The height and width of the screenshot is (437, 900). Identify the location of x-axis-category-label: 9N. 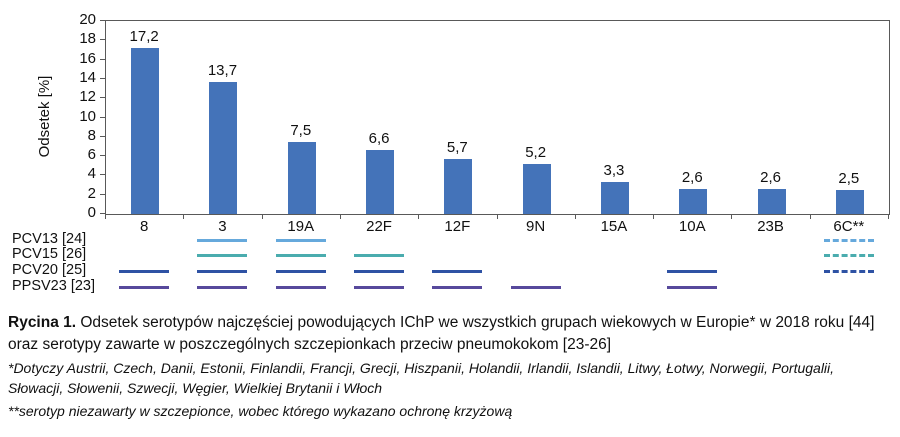
(536, 226).